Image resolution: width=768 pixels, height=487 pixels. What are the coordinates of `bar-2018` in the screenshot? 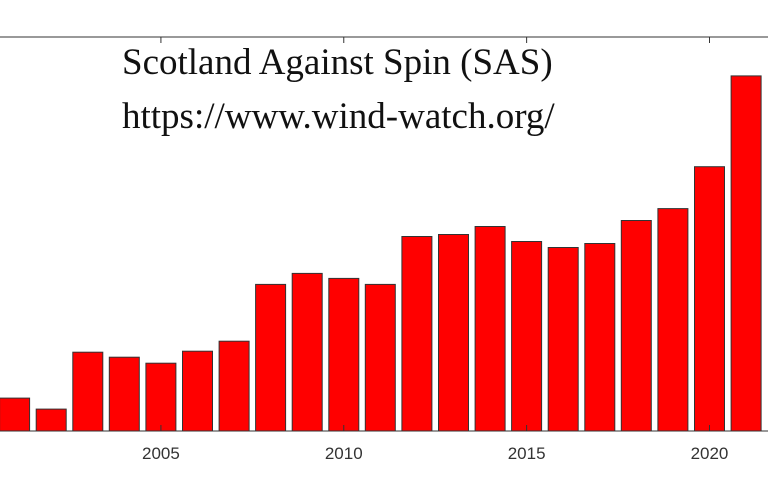 It's located at (636, 326).